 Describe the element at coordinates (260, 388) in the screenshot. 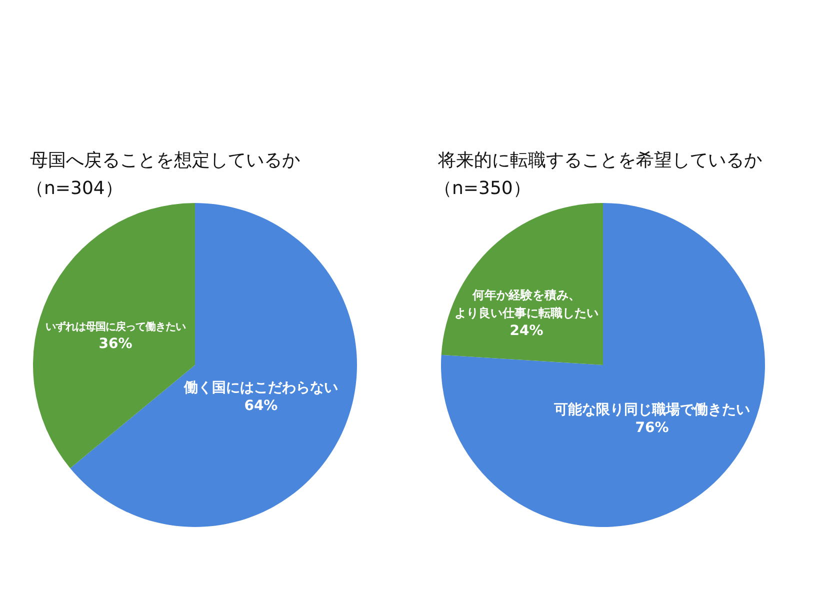

I see `slice-label: 働く国にはこだわらない` at that location.